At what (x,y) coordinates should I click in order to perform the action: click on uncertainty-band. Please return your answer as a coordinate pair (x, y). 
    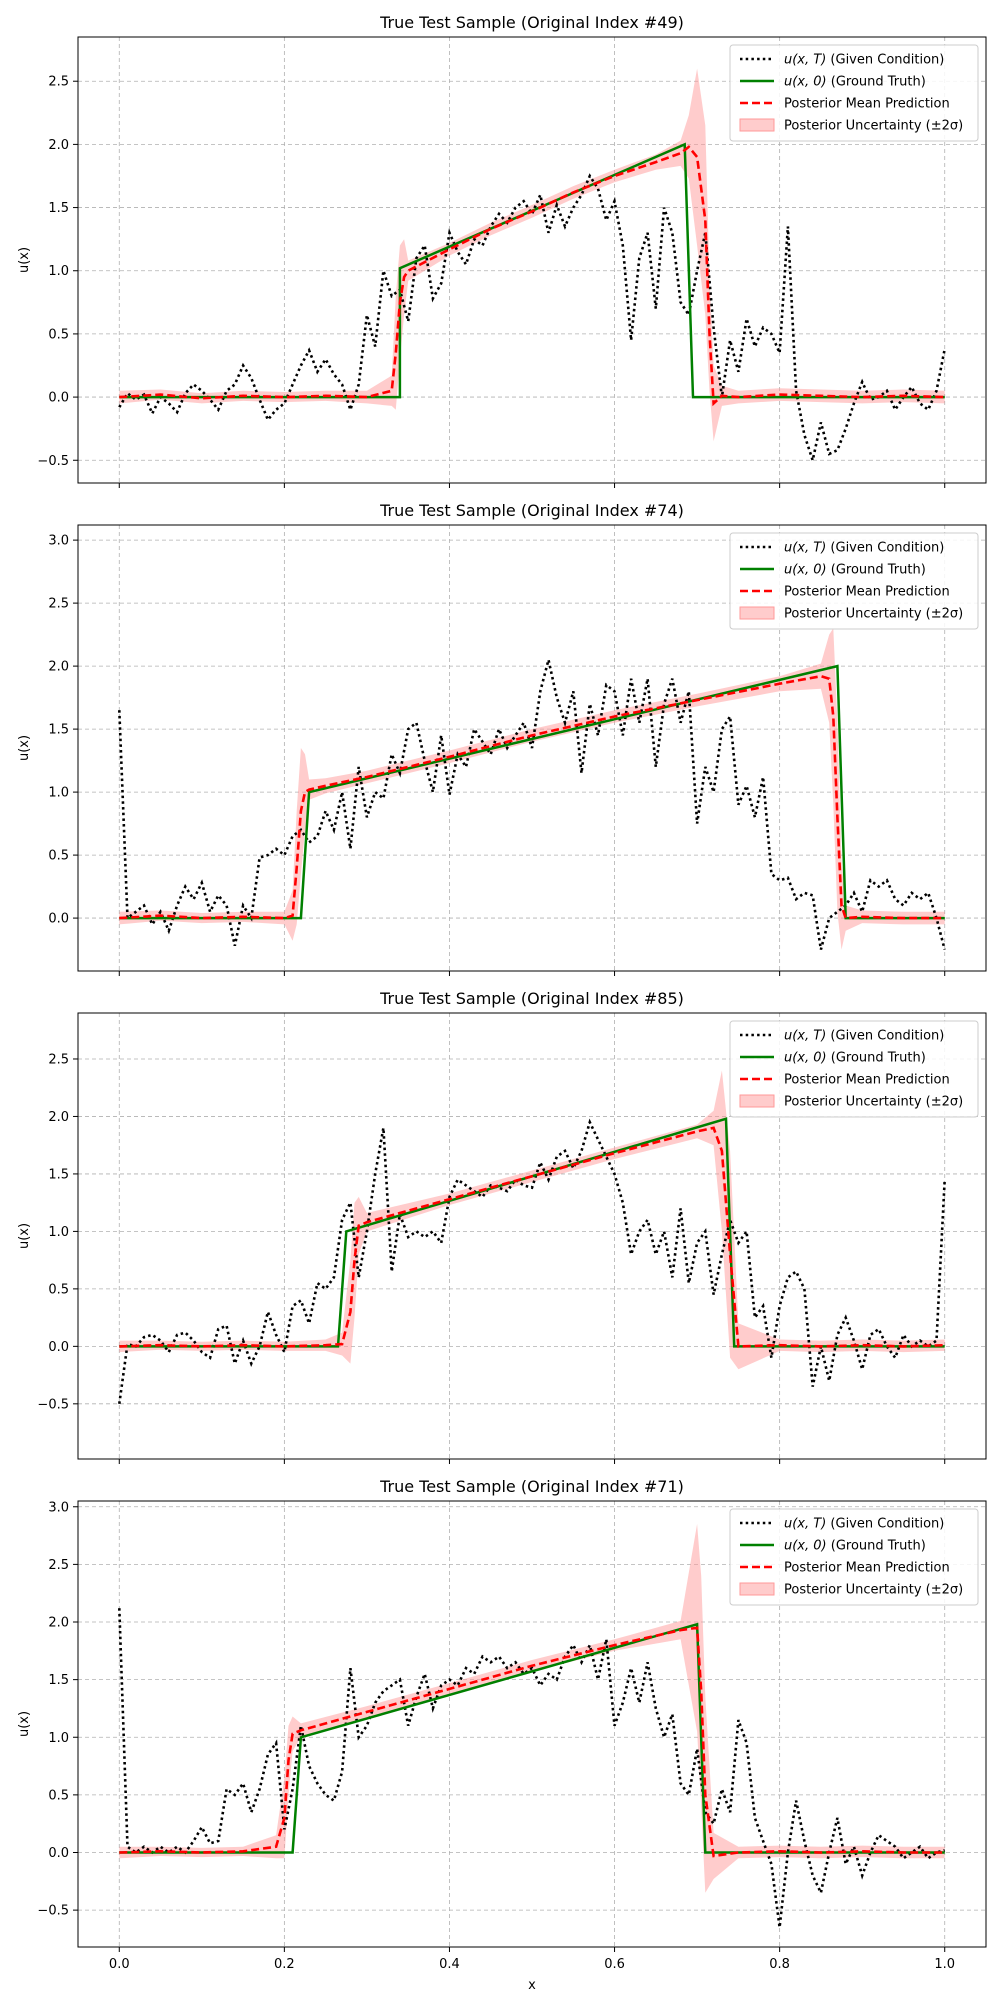
    Looking at the image, I should click on (532, 789).